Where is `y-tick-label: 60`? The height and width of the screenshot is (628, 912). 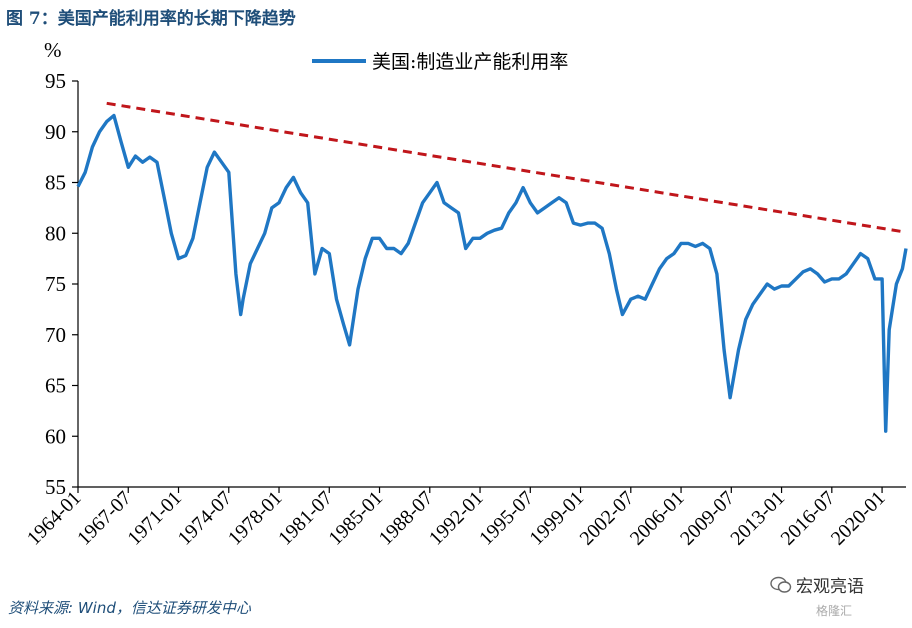
y-tick-label: 60 is located at coordinates (55, 436).